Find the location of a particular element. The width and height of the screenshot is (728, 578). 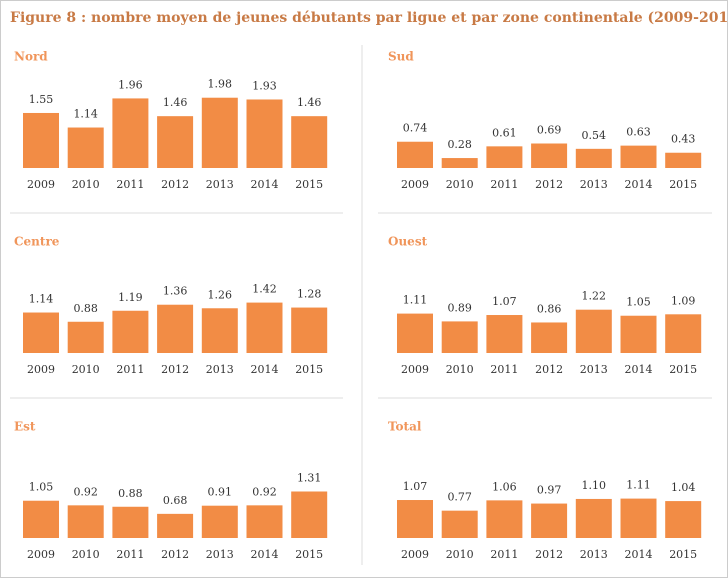

value-label: 1.98 is located at coordinates (220, 84).